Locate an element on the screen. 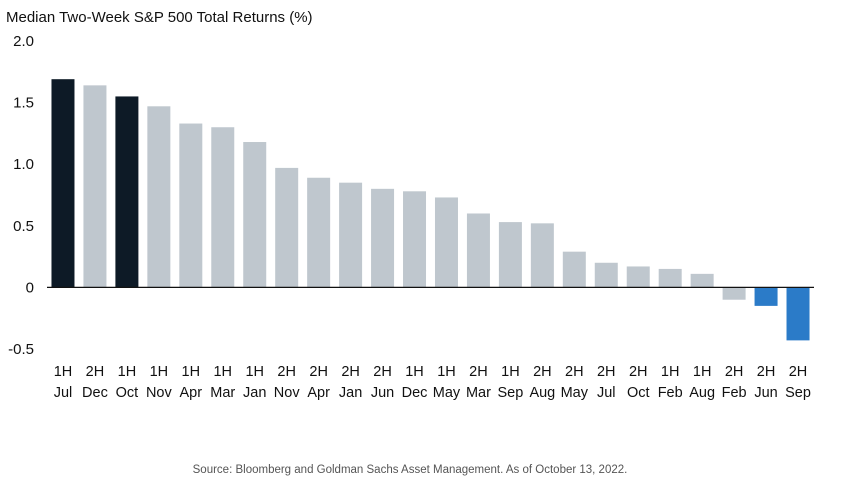 This screenshot has width=841, height=488. y-tick-label: 0.5 is located at coordinates (23, 226).